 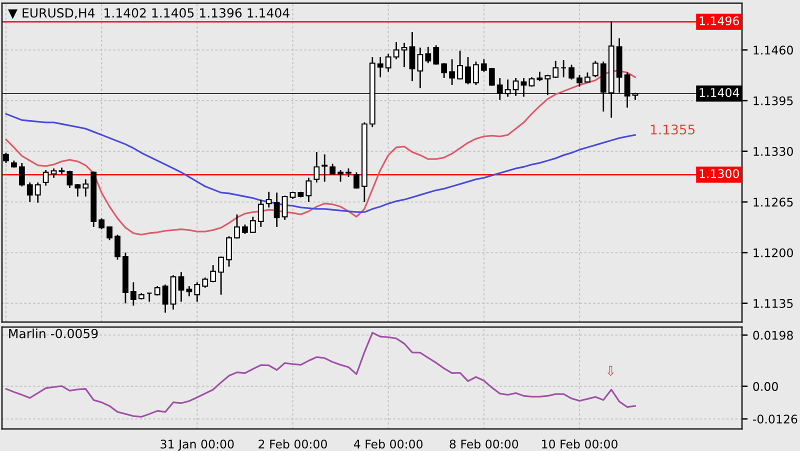 I want to click on y-tick-label: 1.1265, so click(x=773, y=202).